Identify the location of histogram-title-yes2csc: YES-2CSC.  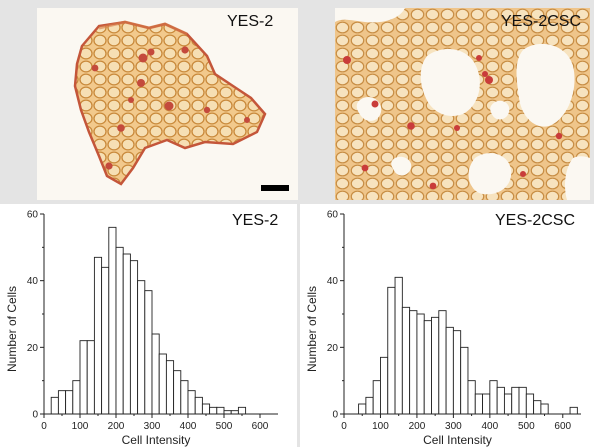
(535, 220).